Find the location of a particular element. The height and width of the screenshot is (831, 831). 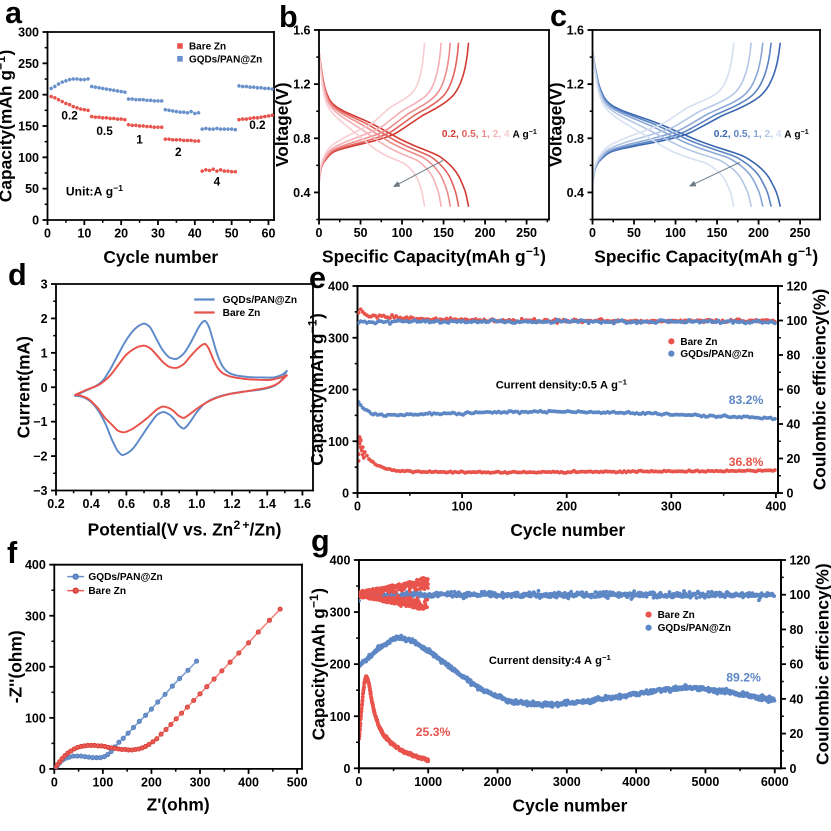

svg-text: −1 is located at coordinates (40, 422).